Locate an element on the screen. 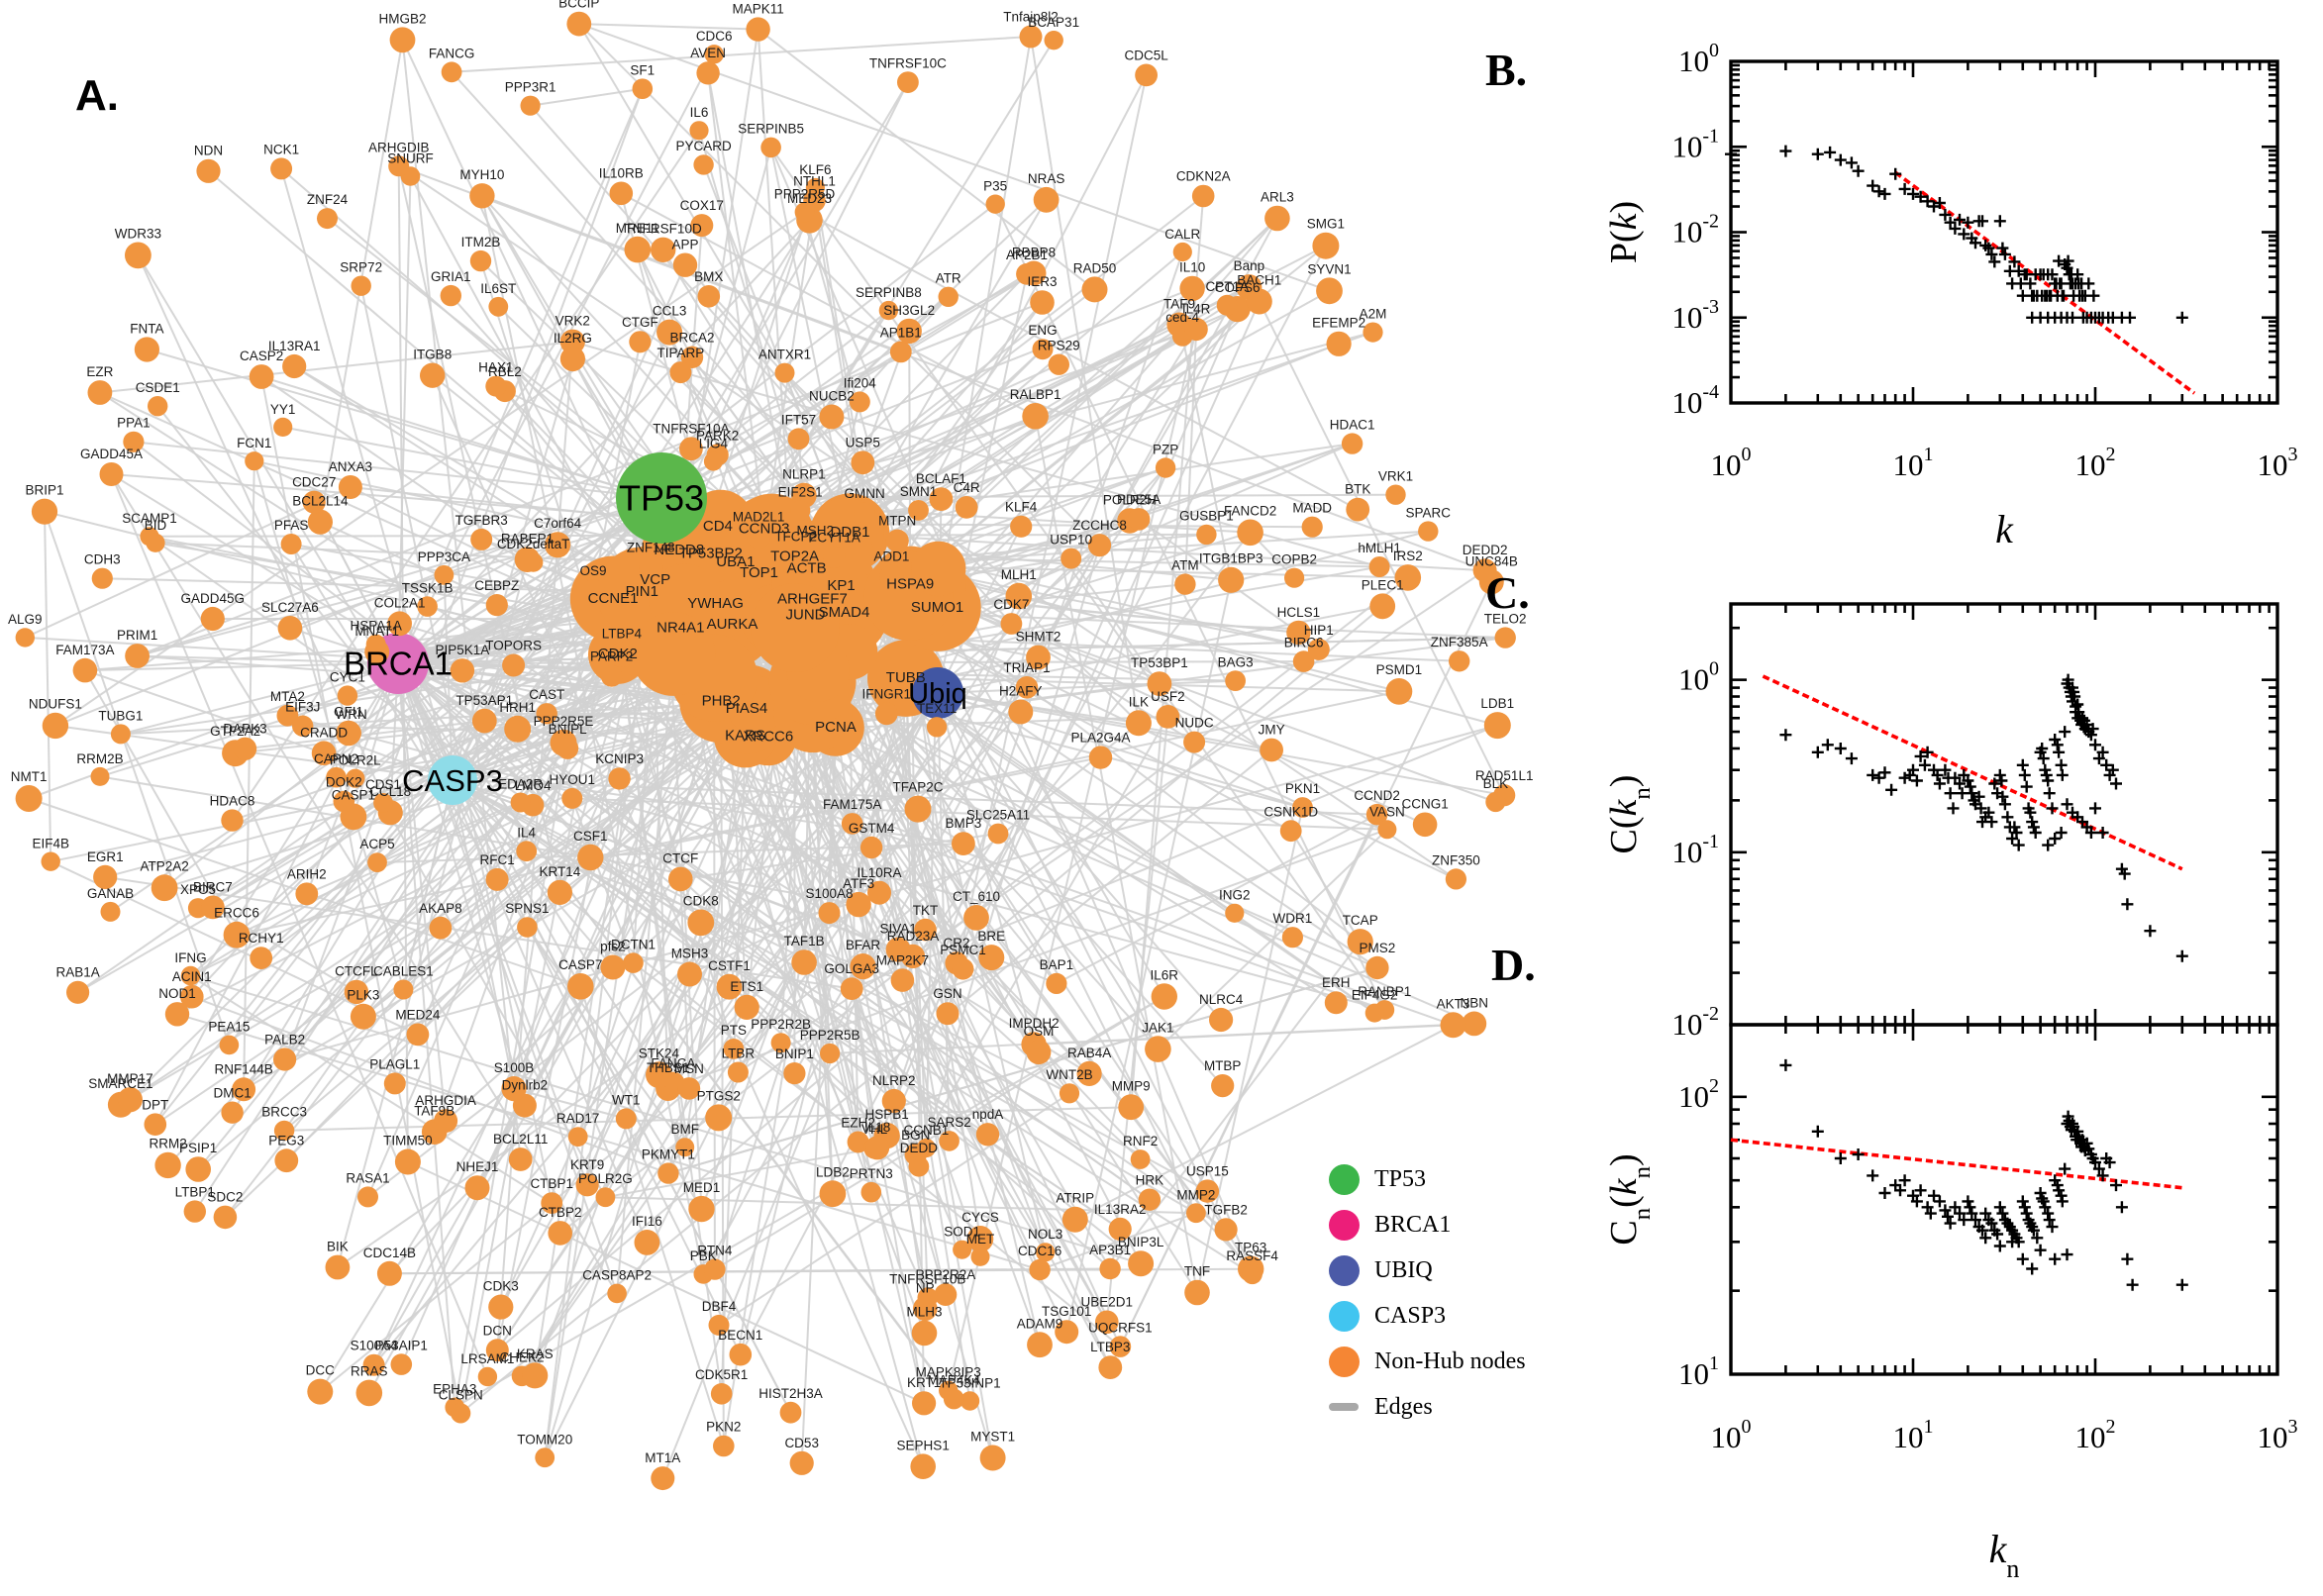 Image resolution: width=2323 pixels, height=1596 pixels. network-node-label: HIST2H3A is located at coordinates (790, 1393).